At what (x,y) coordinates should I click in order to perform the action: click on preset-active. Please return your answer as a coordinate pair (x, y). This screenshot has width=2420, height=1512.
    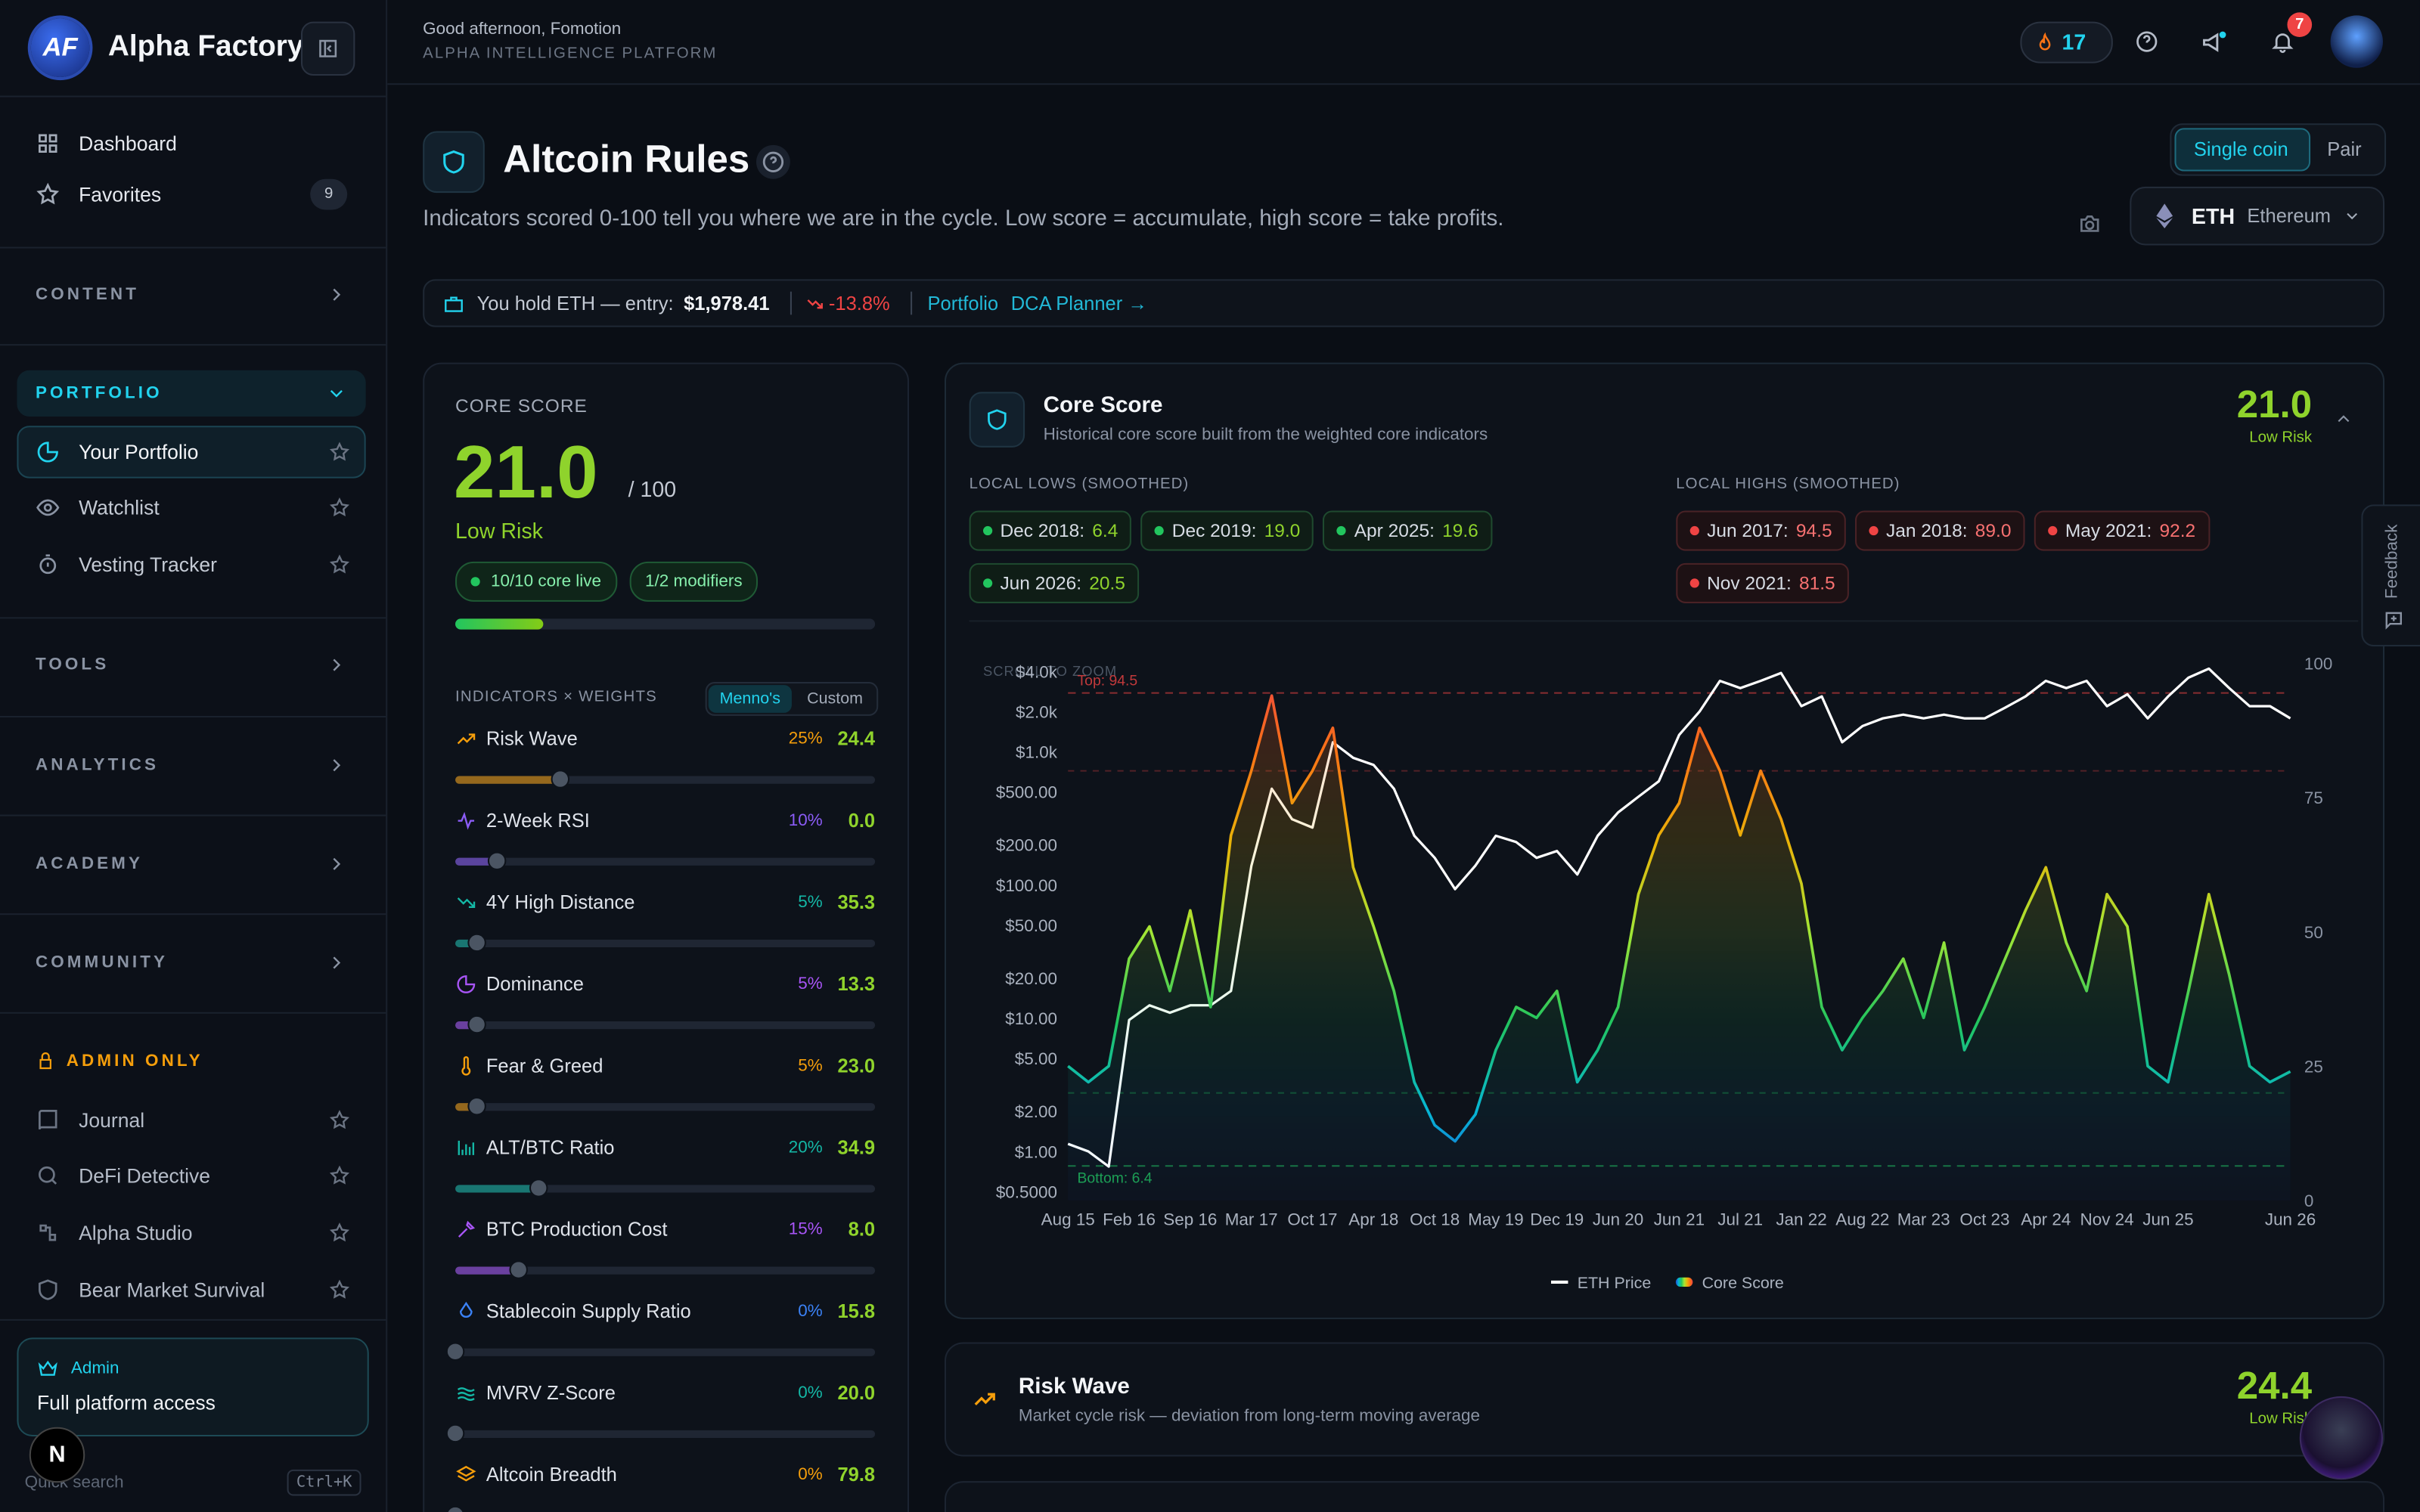
    Looking at the image, I should click on (750, 699).